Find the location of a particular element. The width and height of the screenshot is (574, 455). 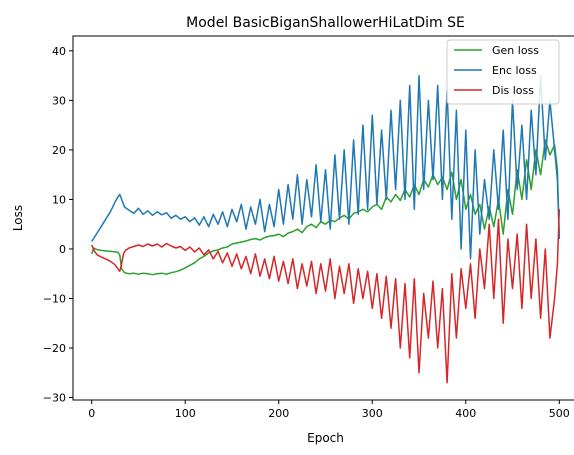

x-tick-label: 200 is located at coordinates (278, 413).